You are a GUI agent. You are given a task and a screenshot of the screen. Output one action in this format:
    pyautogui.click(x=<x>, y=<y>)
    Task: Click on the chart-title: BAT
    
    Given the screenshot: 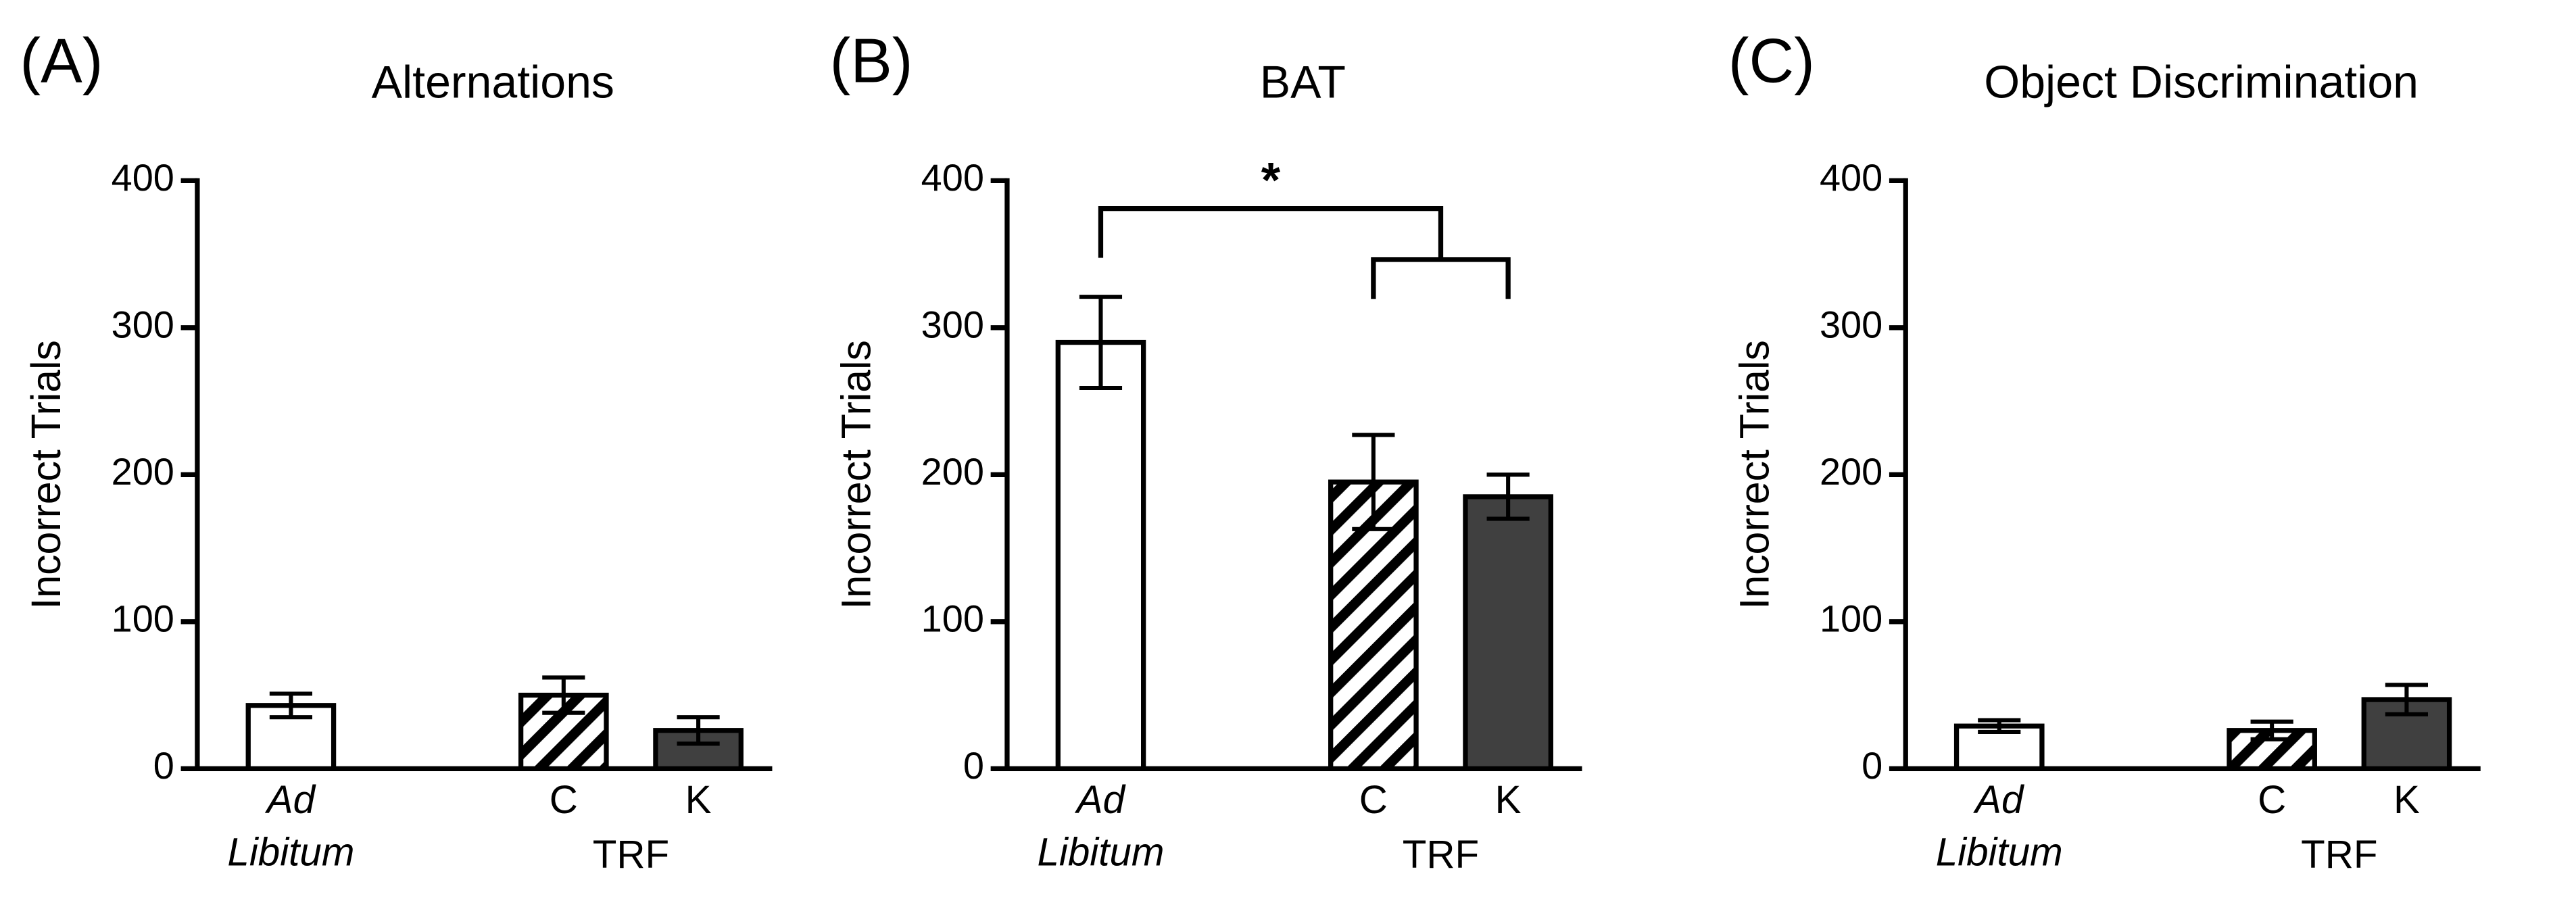 What is the action you would take?
    pyautogui.click(x=1303, y=81)
    